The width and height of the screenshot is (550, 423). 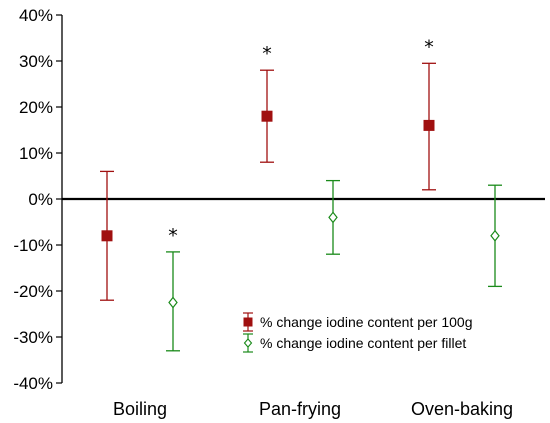 I want to click on legend-marker-diamond, so click(x=248, y=343).